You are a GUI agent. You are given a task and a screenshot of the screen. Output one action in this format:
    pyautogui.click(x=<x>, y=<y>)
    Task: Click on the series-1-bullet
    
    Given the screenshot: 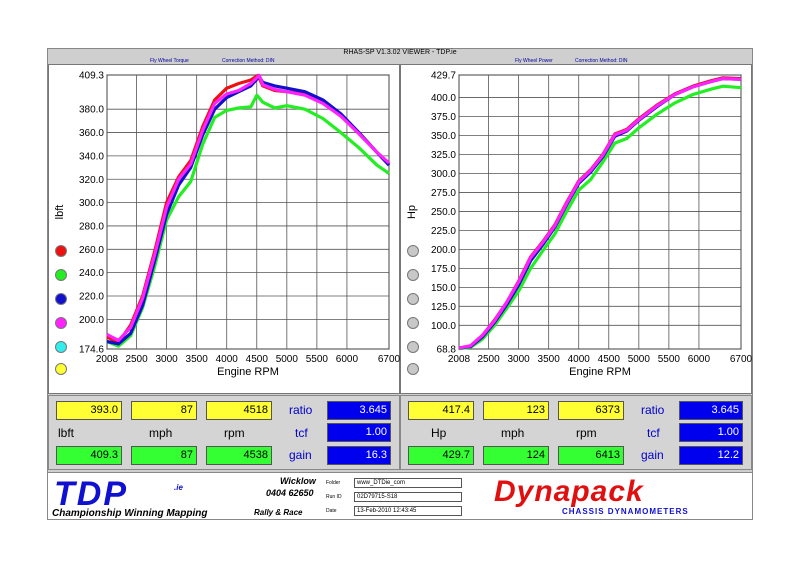 What is the action you would take?
    pyautogui.click(x=413, y=251)
    